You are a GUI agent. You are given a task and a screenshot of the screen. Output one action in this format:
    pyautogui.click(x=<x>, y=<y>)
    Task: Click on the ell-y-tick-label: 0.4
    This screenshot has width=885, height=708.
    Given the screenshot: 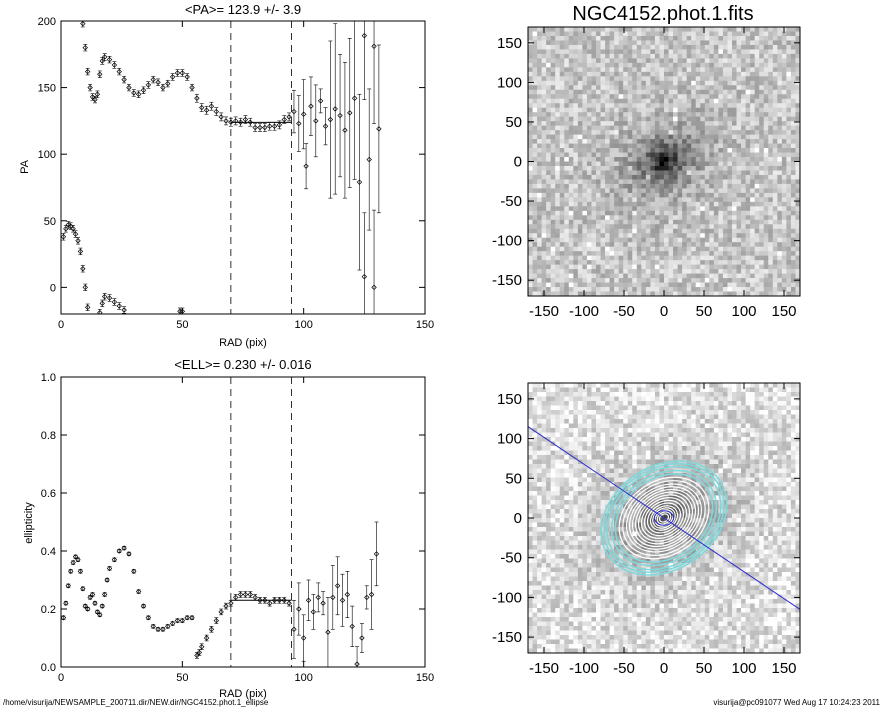 What is the action you would take?
    pyautogui.click(x=48, y=552)
    